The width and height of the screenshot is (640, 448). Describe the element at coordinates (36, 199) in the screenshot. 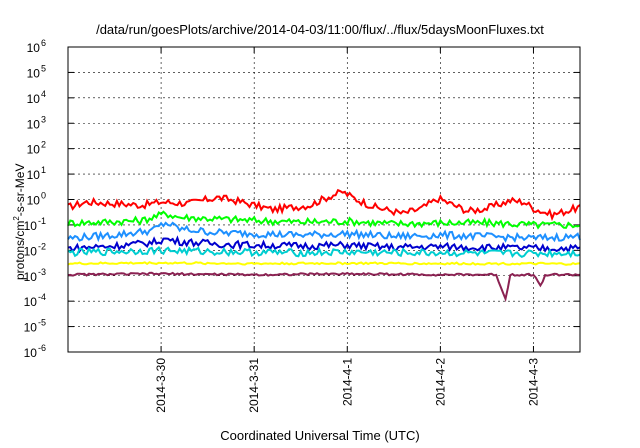

I see `y-tick-label: 10⁰` at that location.